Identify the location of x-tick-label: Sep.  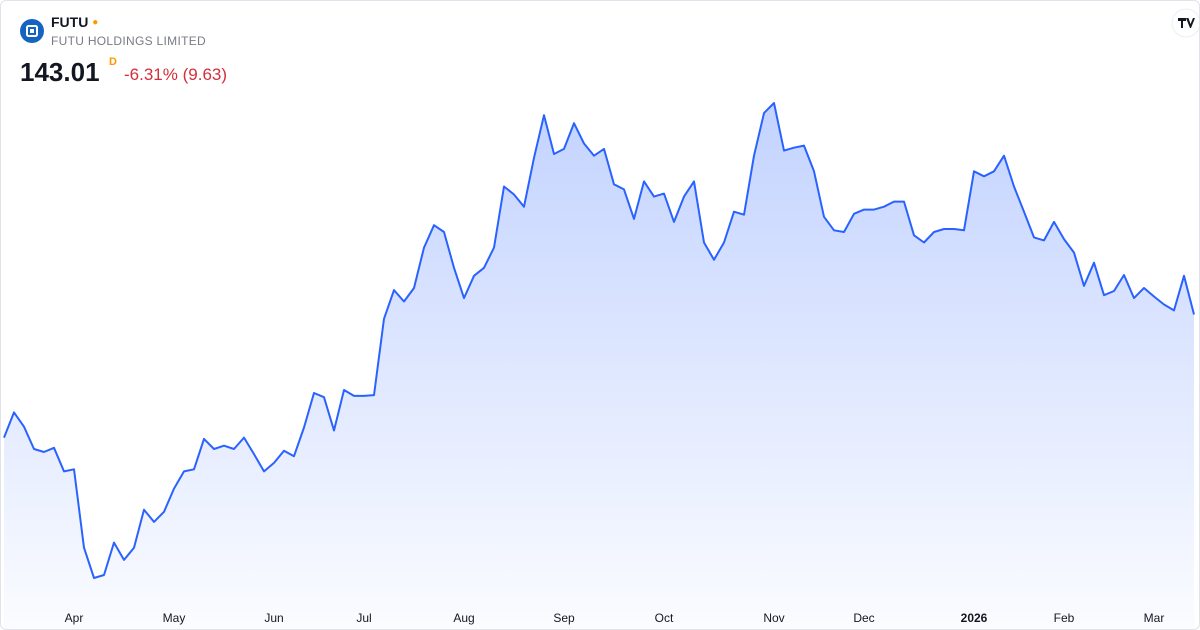
(564, 618).